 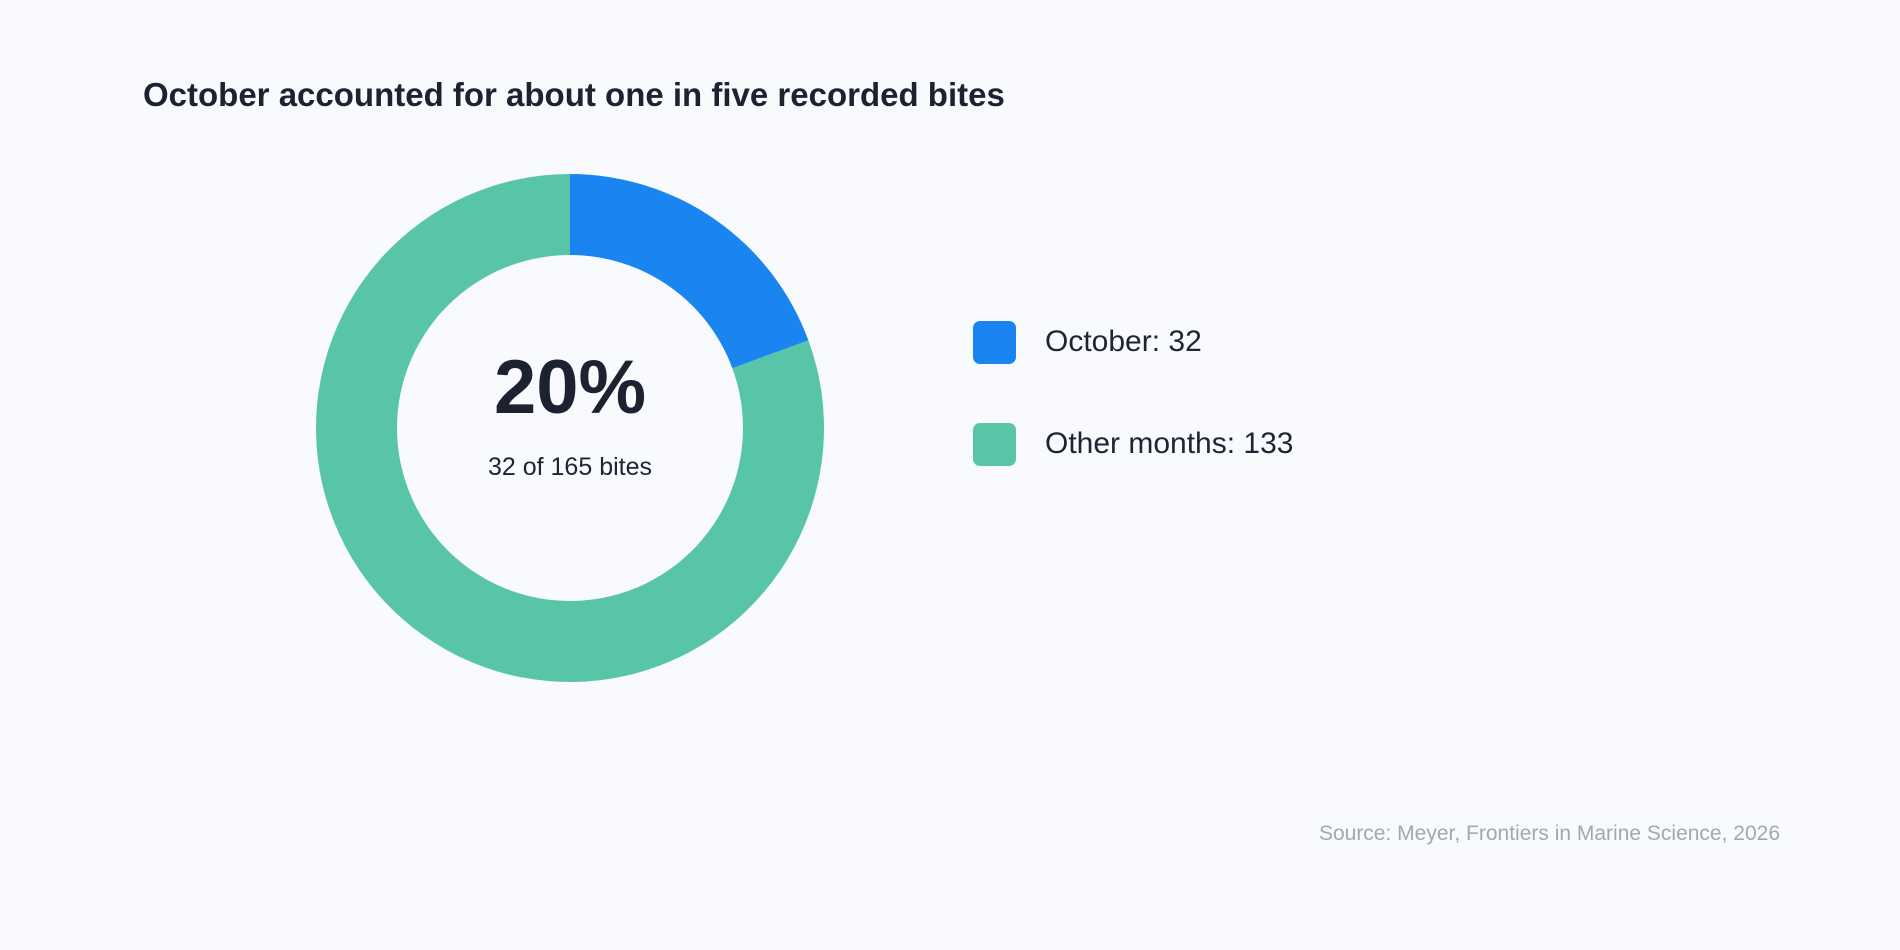 I want to click on donut-slices, so click(x=569, y=428).